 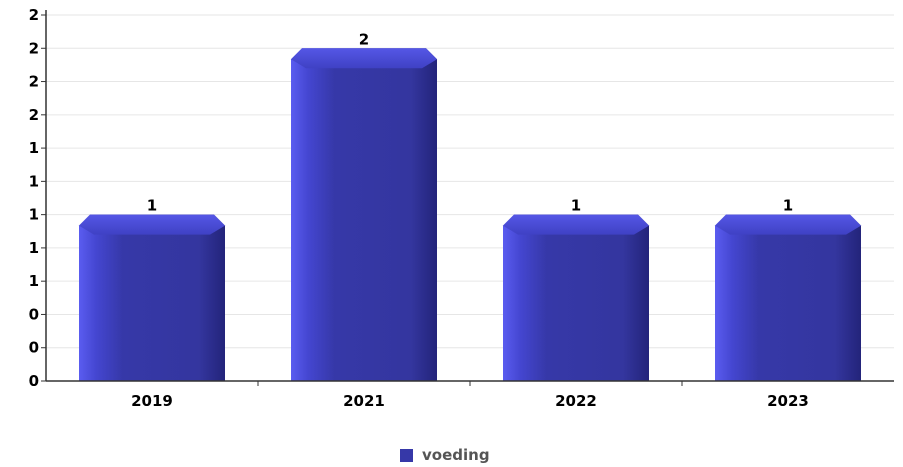 I want to click on legend: voeding, so click(x=445, y=455).